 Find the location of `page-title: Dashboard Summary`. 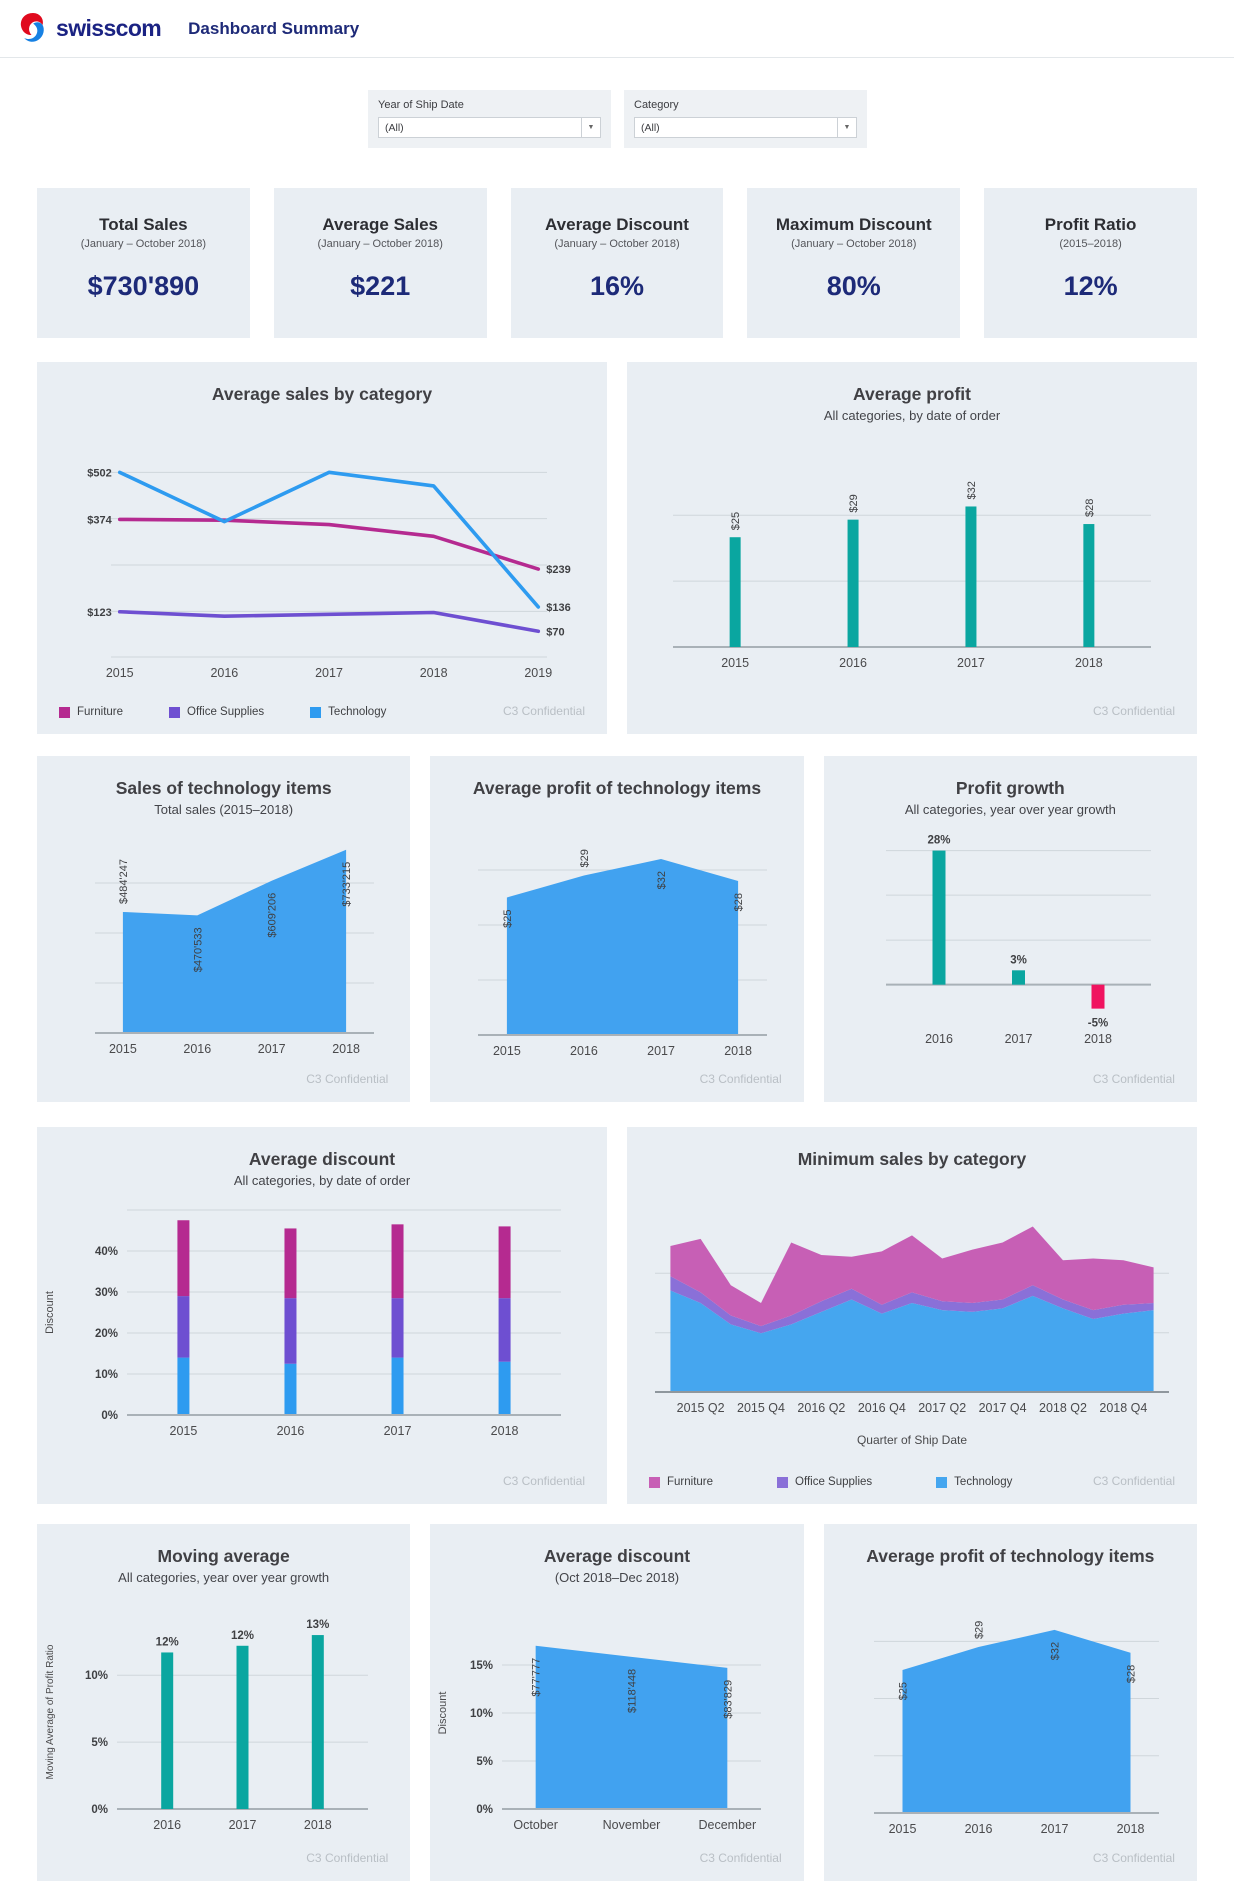

page-title: Dashboard Summary is located at coordinates (274, 28).